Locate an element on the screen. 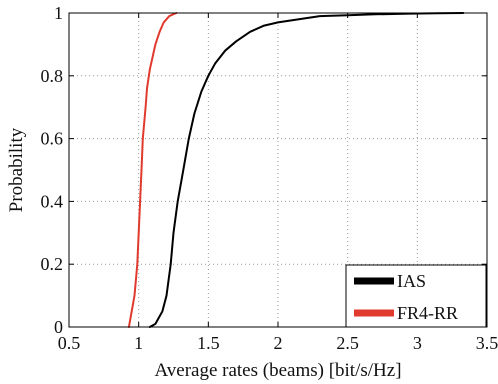 This screenshot has height=384, width=498. x-tick-label: 1.5 is located at coordinates (208, 343).